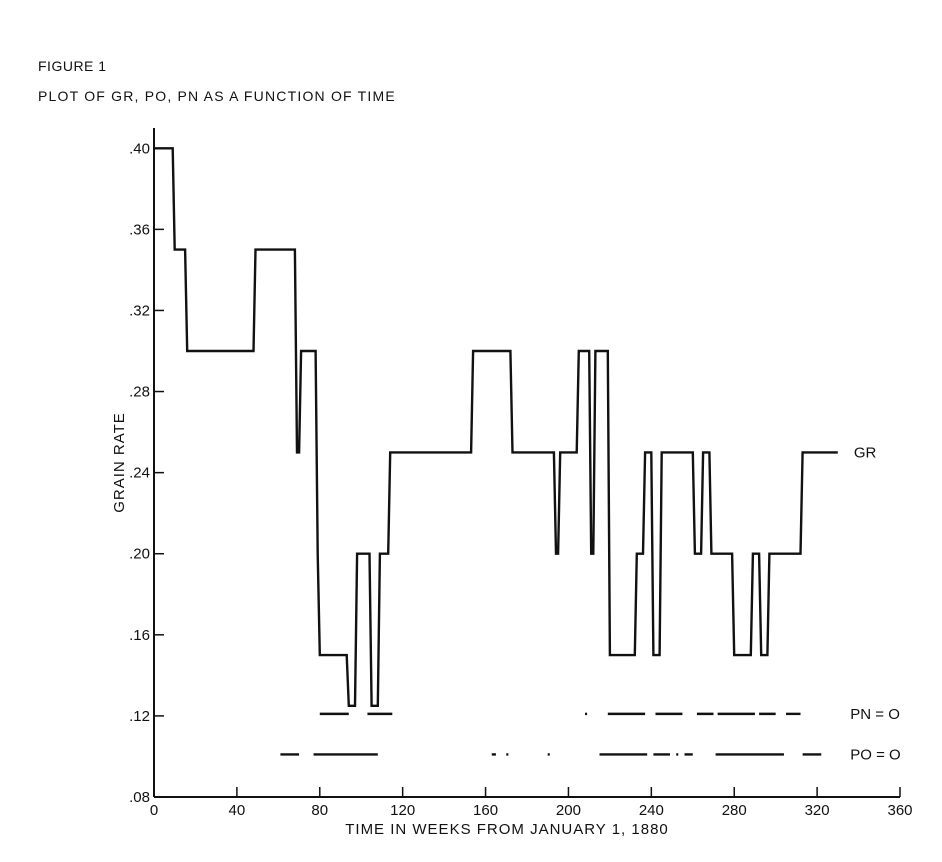 The height and width of the screenshot is (862, 942). Describe the element at coordinates (139, 310) in the screenshot. I see `y-tick-label: .32` at that location.